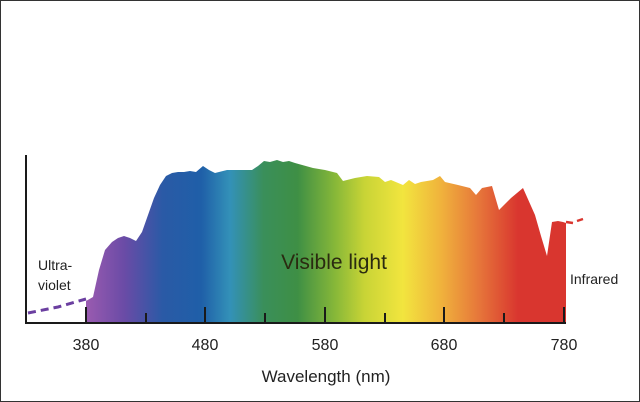  I want to click on major-ticks, so click(325, 315).